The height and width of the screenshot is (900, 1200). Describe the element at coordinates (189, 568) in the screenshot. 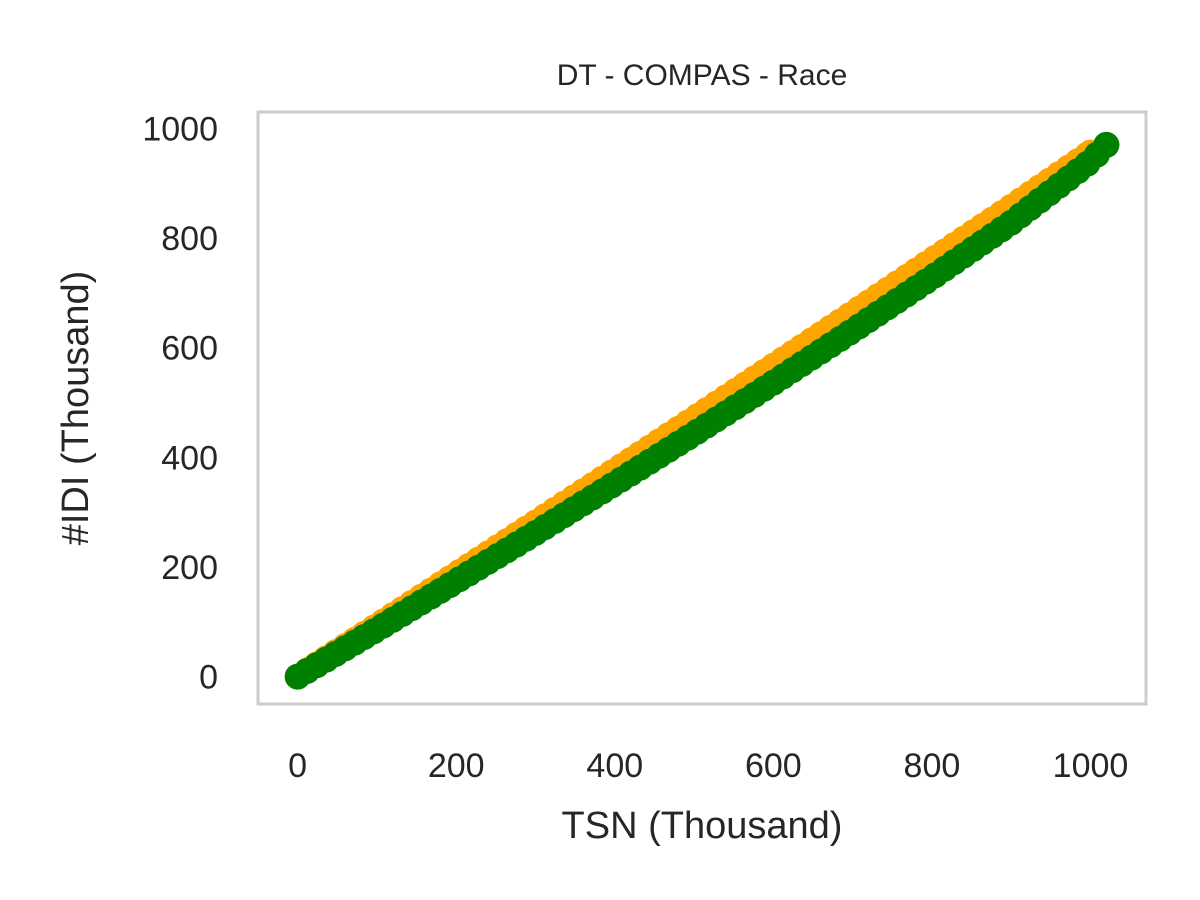

I see `y-tick-label: 200` at that location.